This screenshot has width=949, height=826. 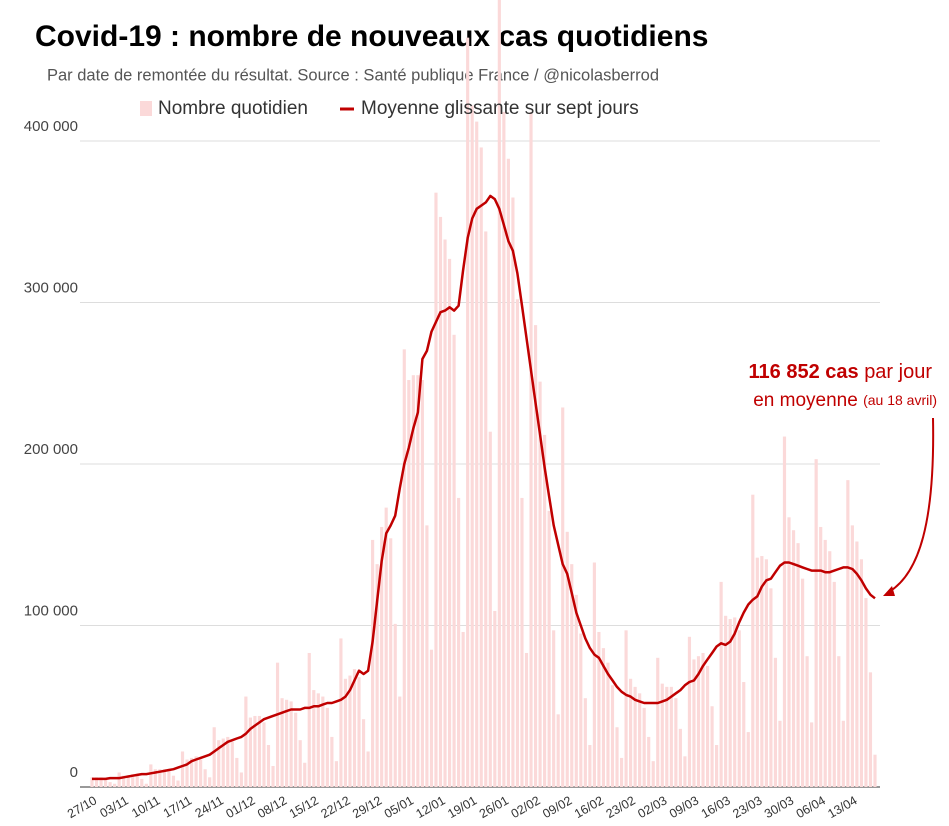 What do you see at coordinates (900, 400) in the screenshot?
I see `annotation-text: (au 18 avril)` at bounding box center [900, 400].